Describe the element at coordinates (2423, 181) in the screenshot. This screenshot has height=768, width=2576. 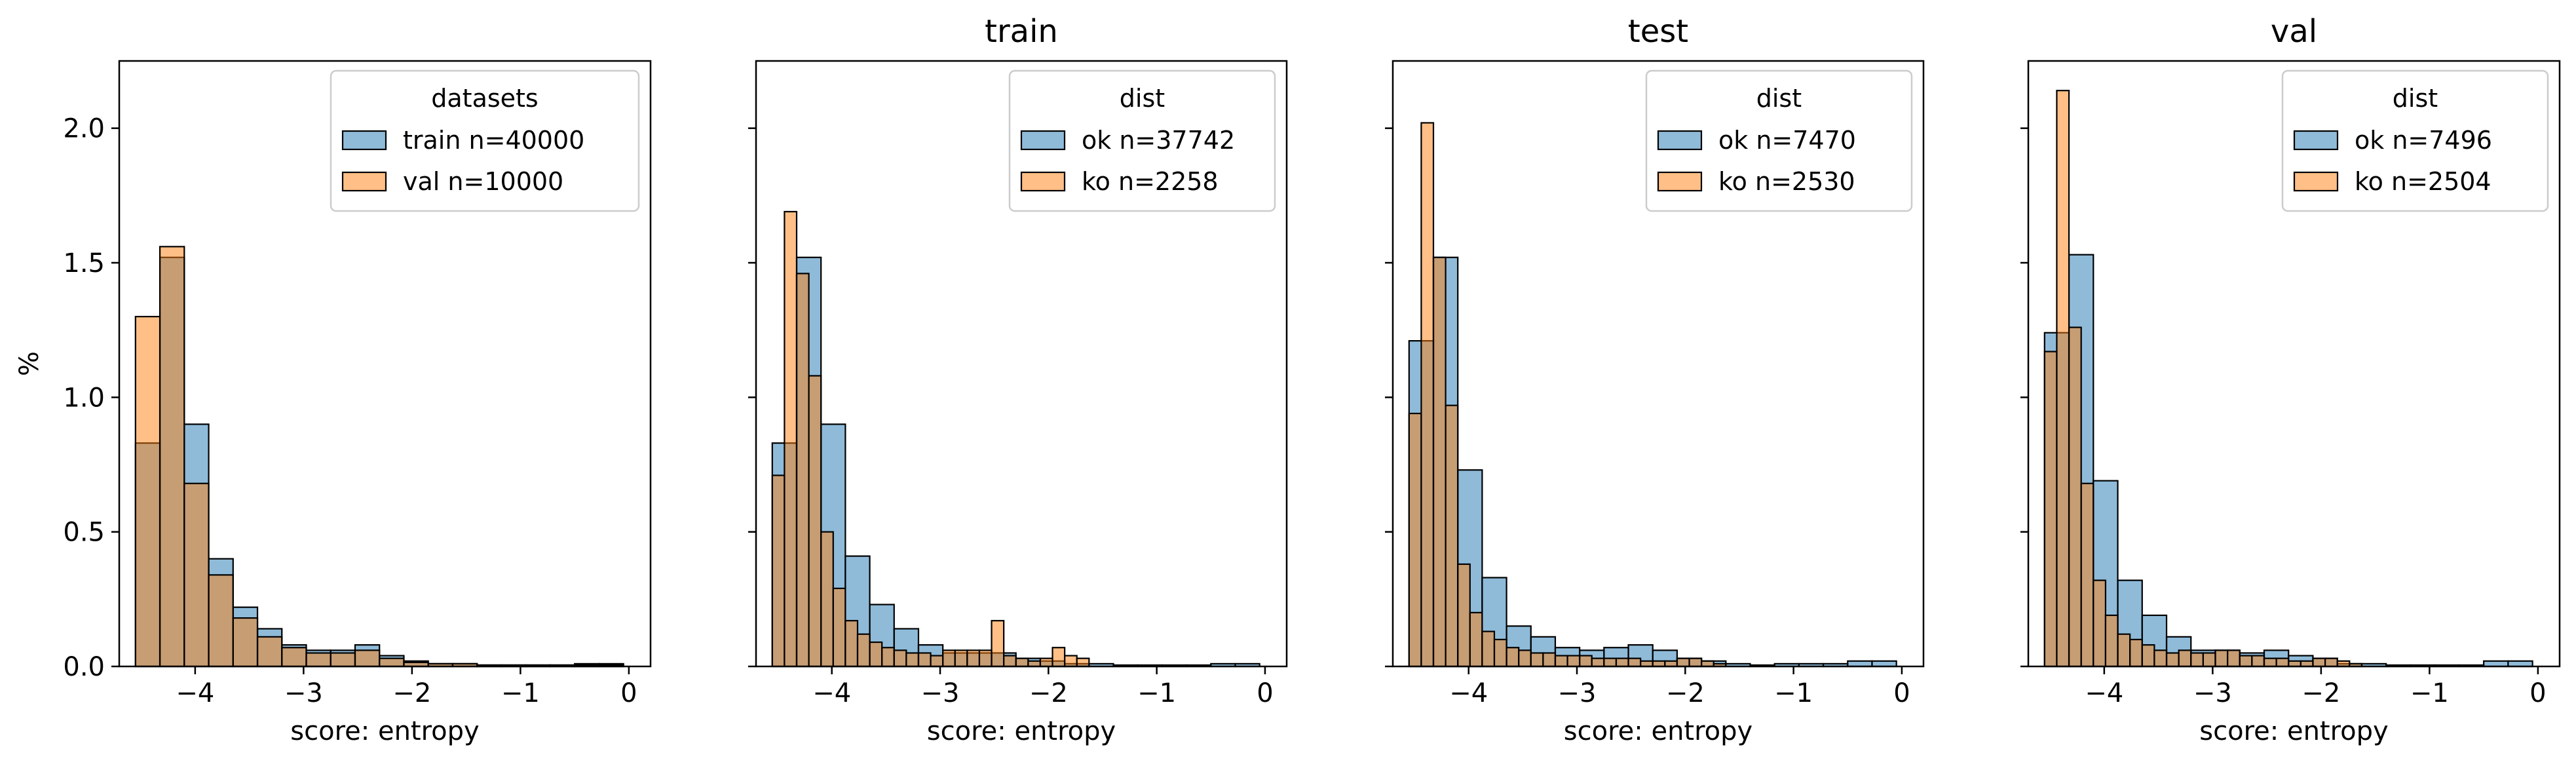
I see `legend-entry-label: ko n=2504` at that location.